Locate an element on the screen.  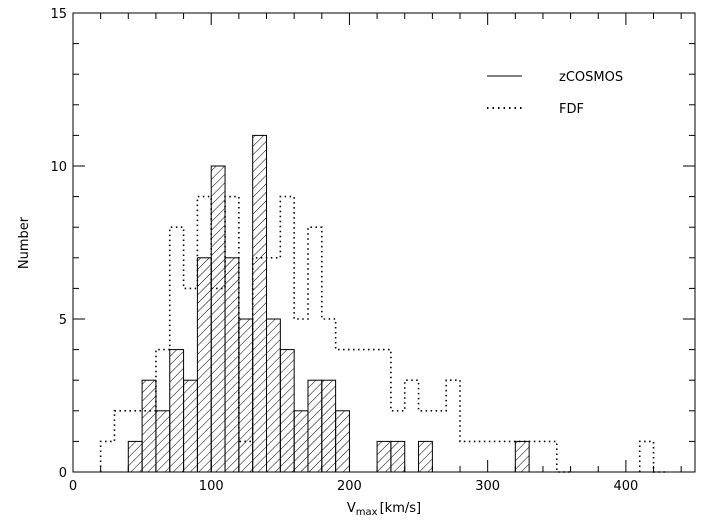
x-axis-tick-labels: 0 100 200 300 400 is located at coordinates (353, 486).